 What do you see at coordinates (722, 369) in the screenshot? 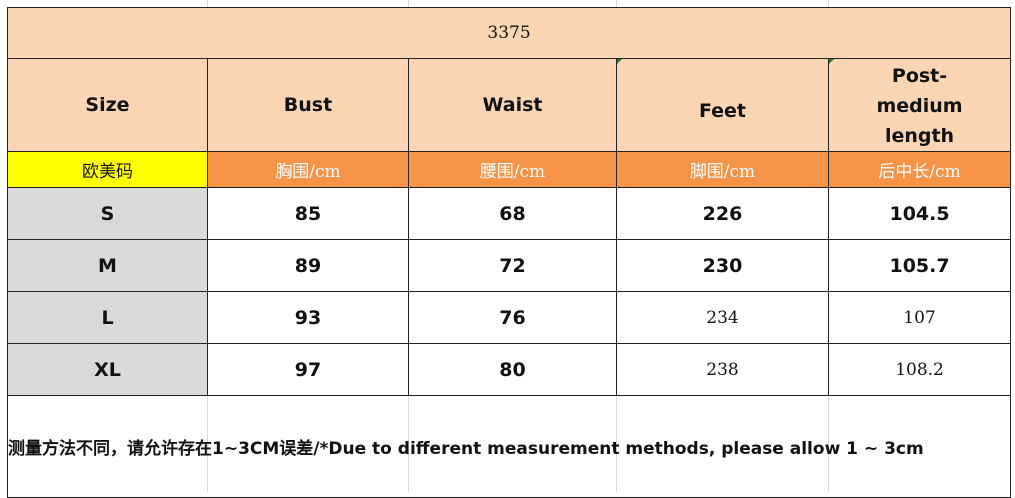
I see `cell-feet: 238` at bounding box center [722, 369].